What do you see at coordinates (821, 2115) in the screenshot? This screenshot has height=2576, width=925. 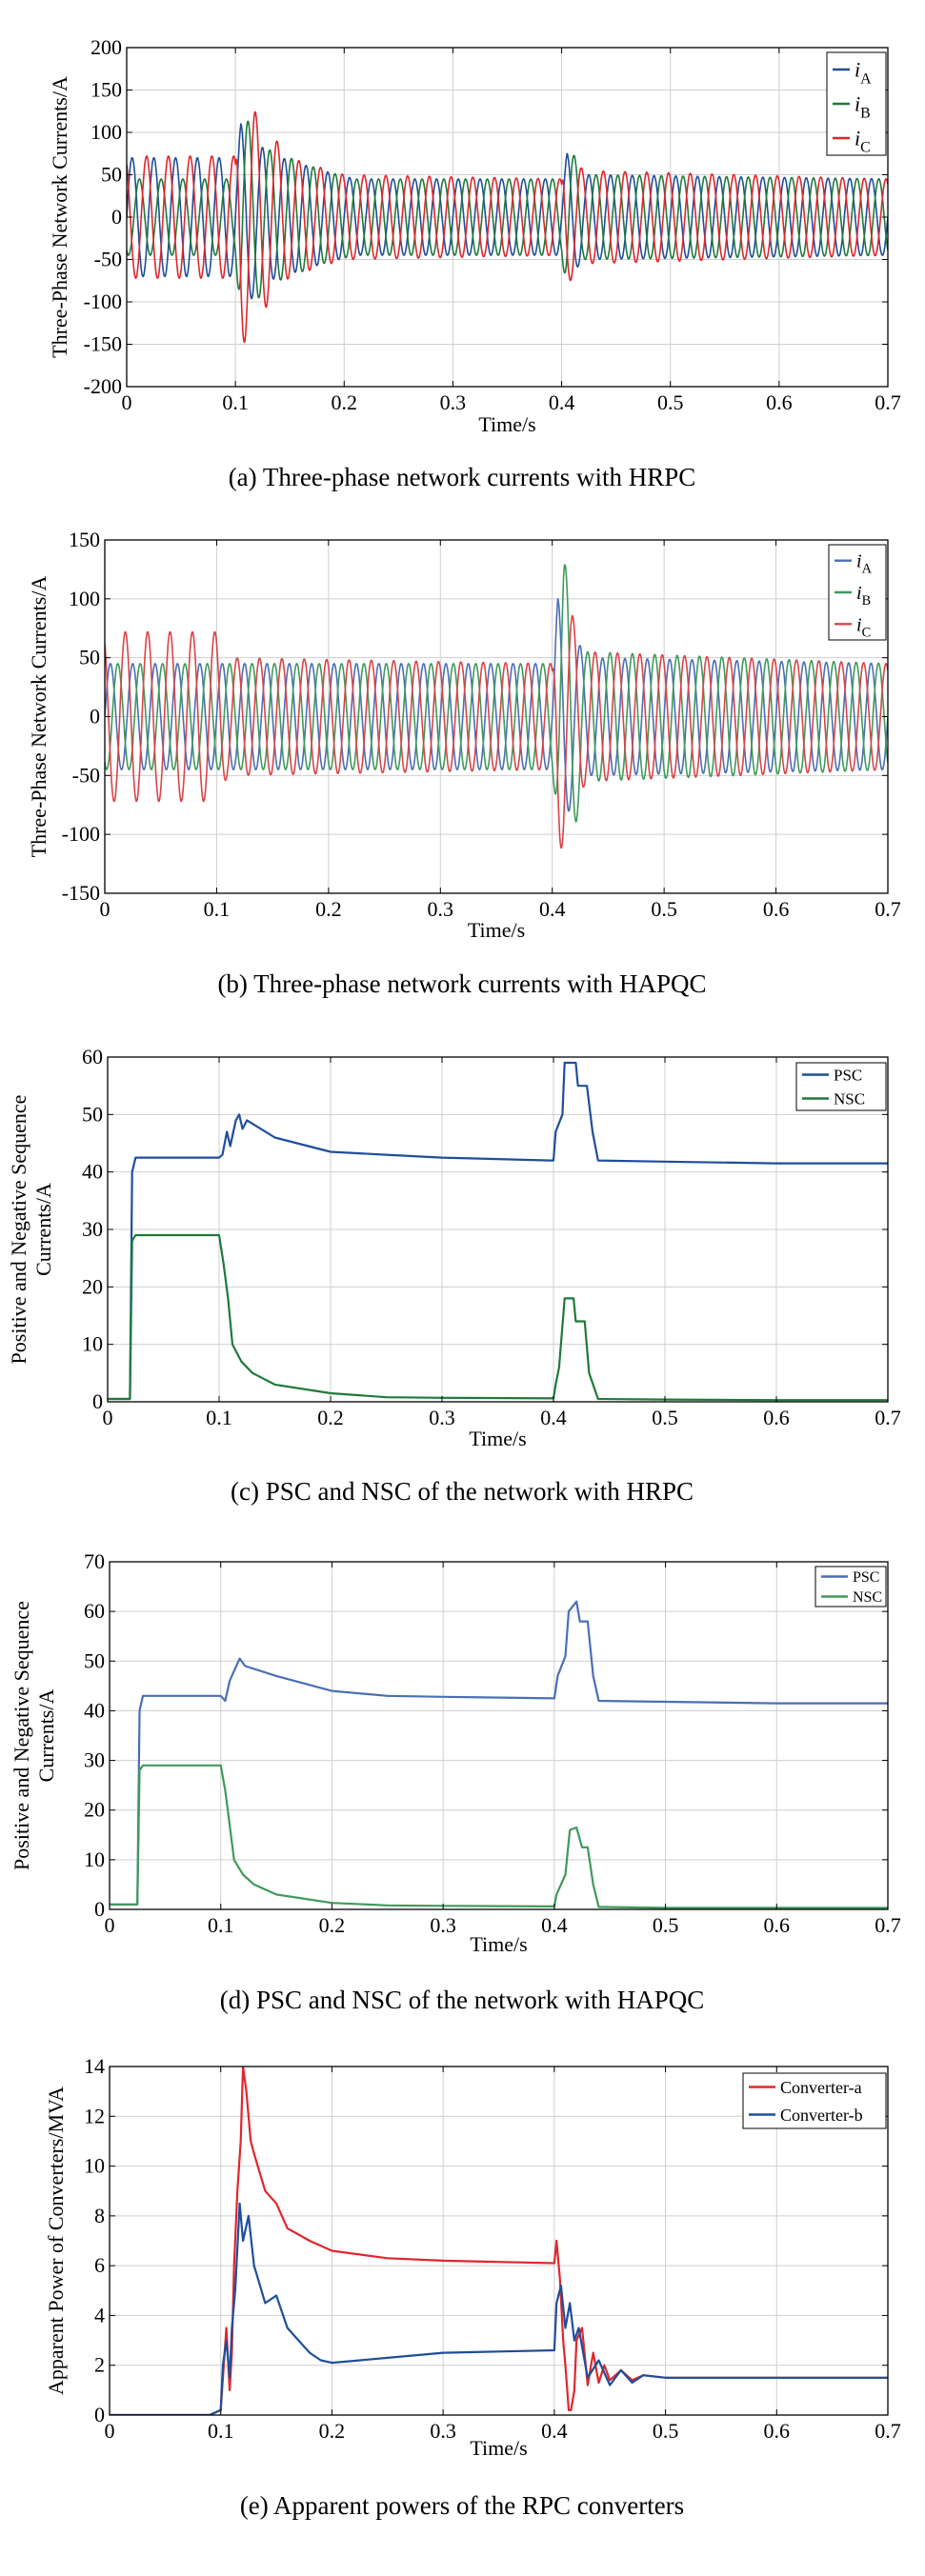 I see `legend-label: Converter-b` at bounding box center [821, 2115].